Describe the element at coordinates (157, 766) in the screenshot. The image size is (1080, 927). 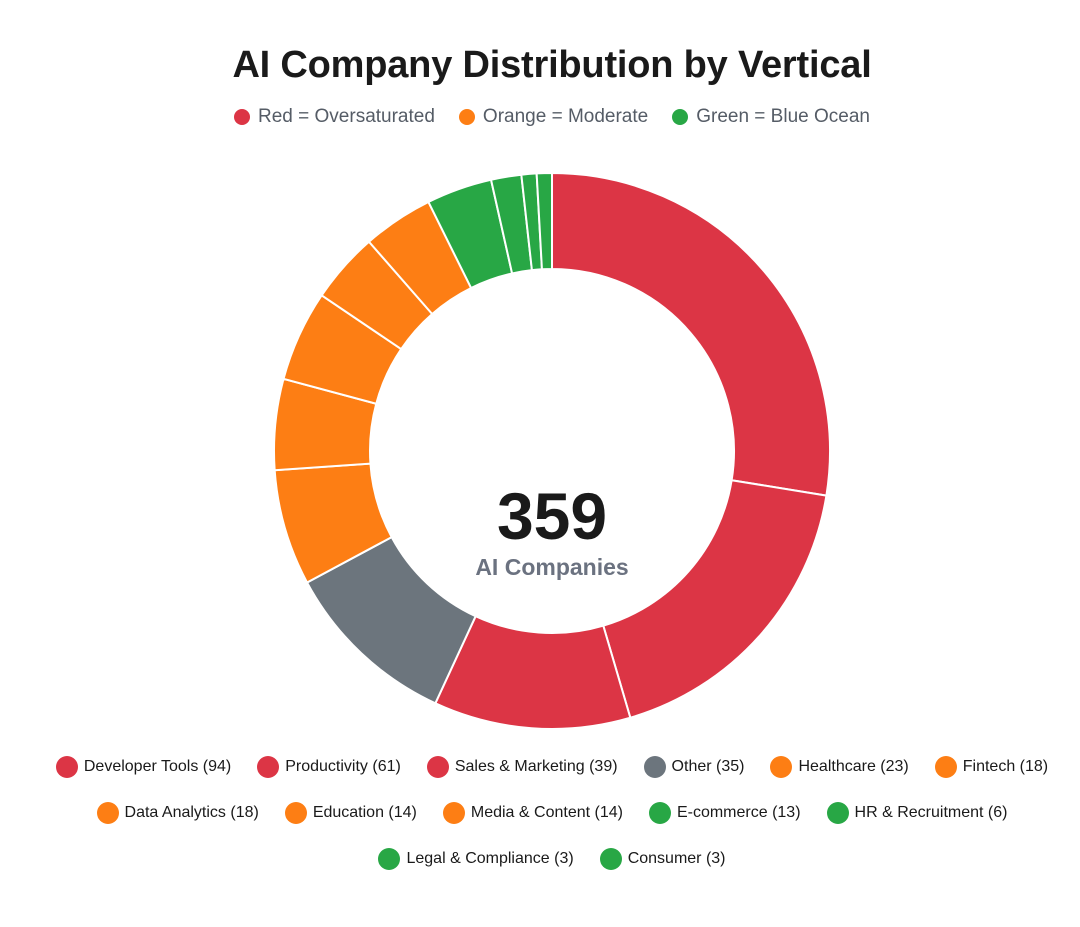
I see `legend-label: Developer Tools (94)` at that location.